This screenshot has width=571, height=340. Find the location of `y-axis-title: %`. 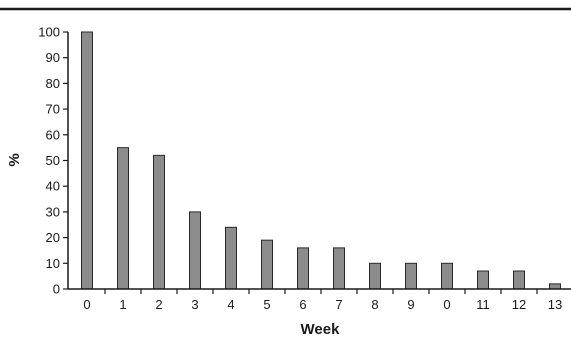

y-axis-title: % is located at coordinates (14, 159).